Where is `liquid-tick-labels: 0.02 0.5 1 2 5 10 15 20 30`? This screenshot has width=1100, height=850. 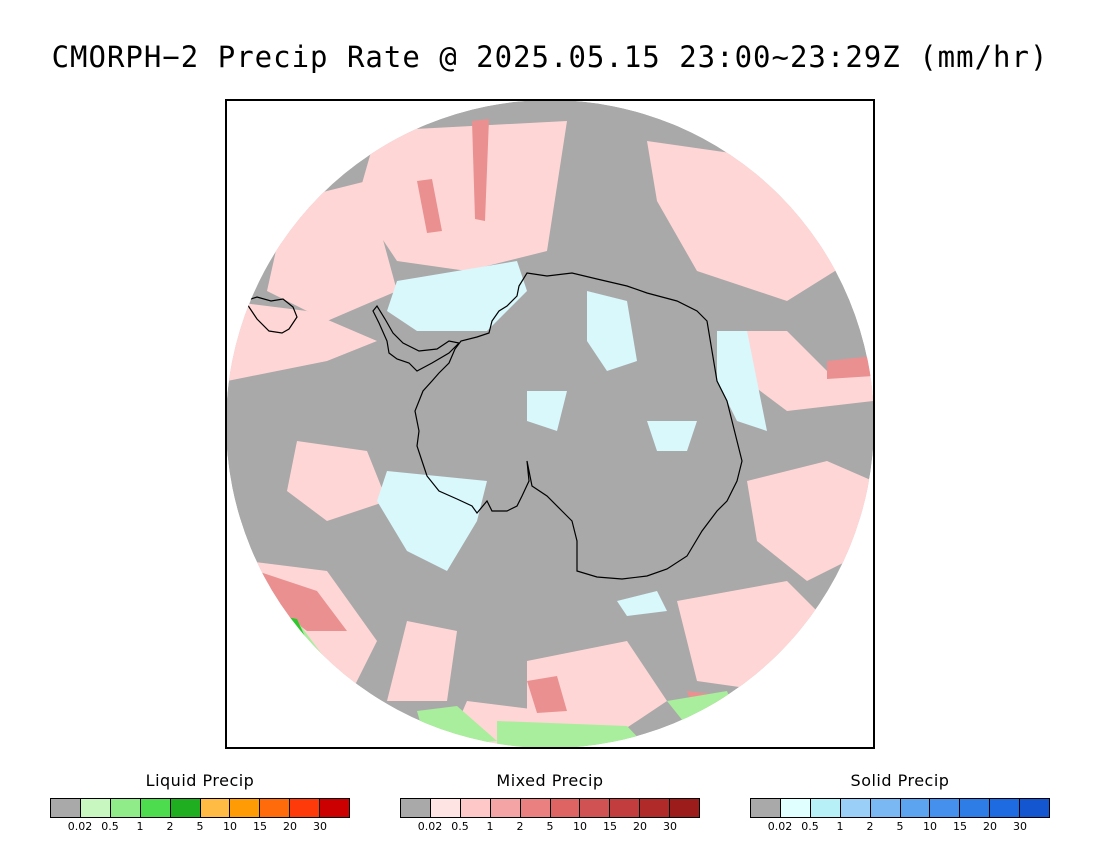
liquid-tick-labels: 0.02 0.5 1 2 5 10 15 20 30 is located at coordinates (200, 826).